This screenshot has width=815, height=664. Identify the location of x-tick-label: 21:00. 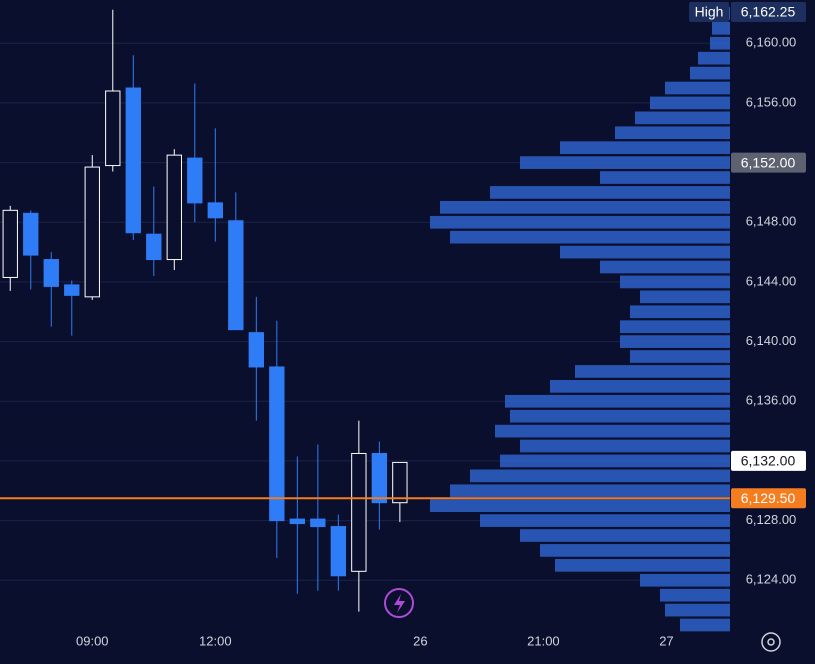
(543, 640).